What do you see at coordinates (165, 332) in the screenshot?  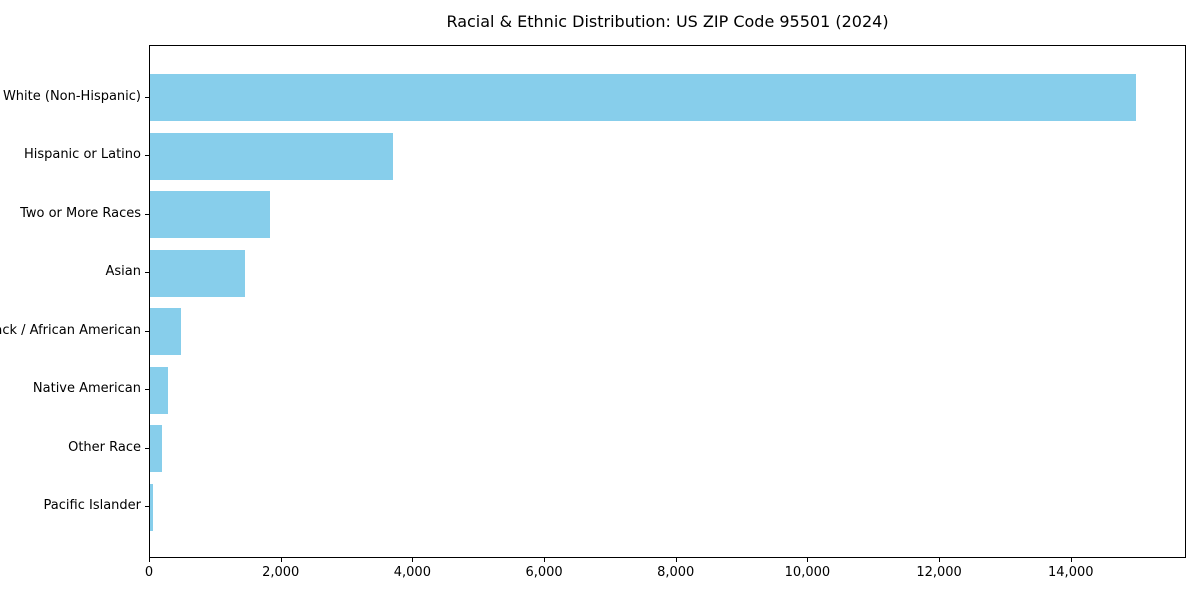 I see `bar-black-african-american` at bounding box center [165, 332].